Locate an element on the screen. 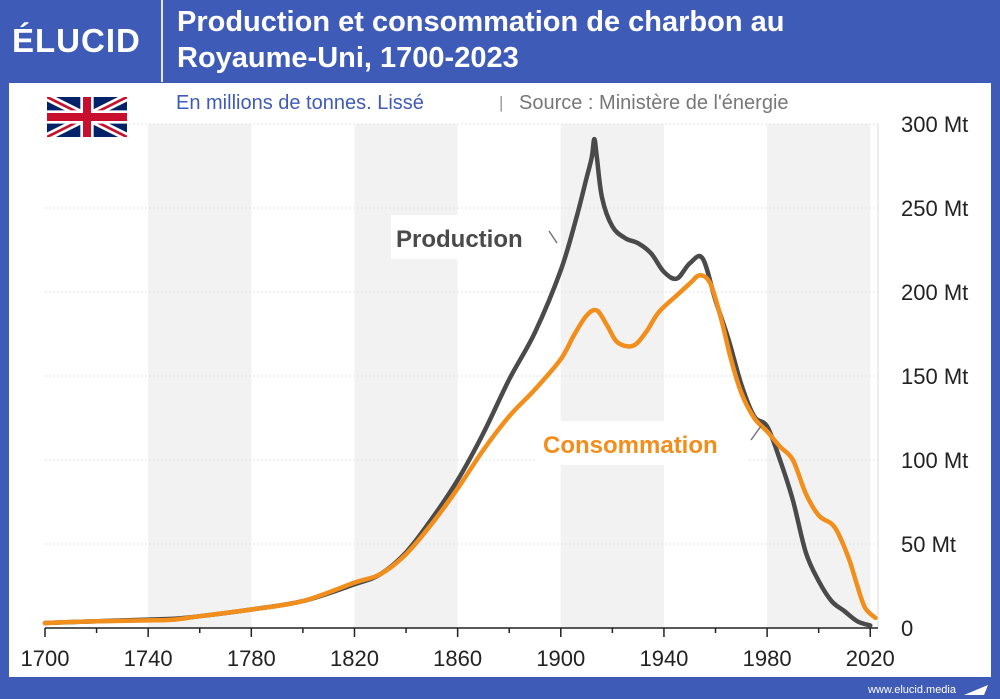 This screenshot has height=699, width=1000. y-tick-label: 200 Mt is located at coordinates (934, 292).